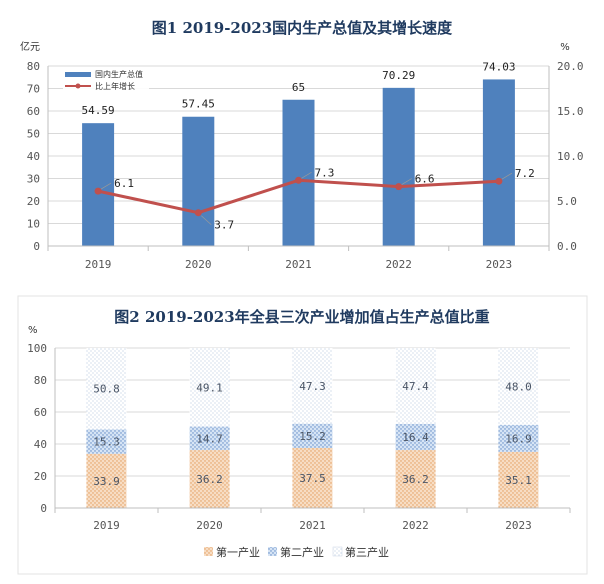  I want to click on chart2-left-unit: %, so click(33, 330).